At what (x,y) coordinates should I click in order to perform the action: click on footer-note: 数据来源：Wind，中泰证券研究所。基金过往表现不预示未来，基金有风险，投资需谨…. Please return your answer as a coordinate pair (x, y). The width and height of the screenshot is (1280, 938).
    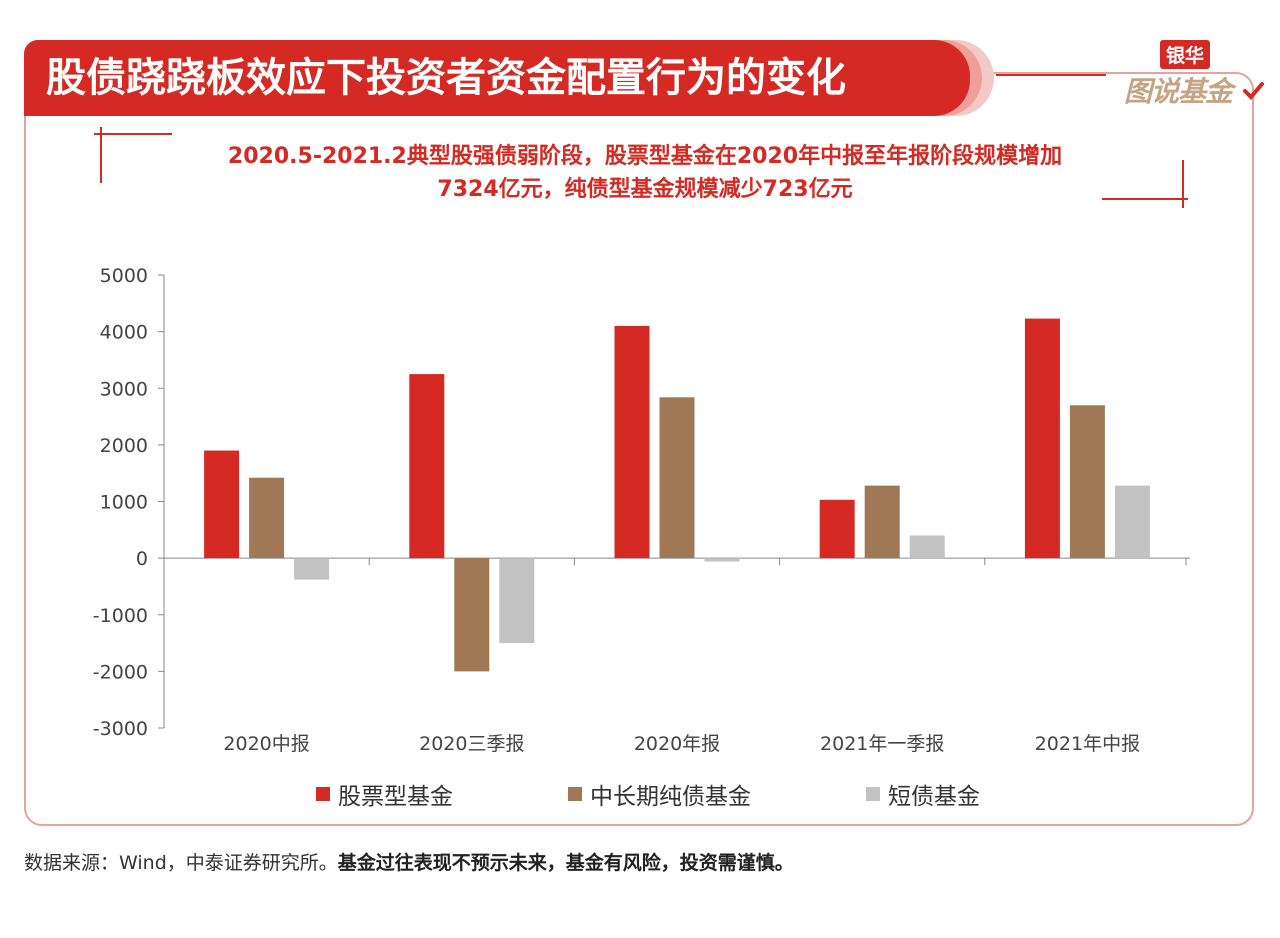
    Looking at the image, I should click on (409, 861).